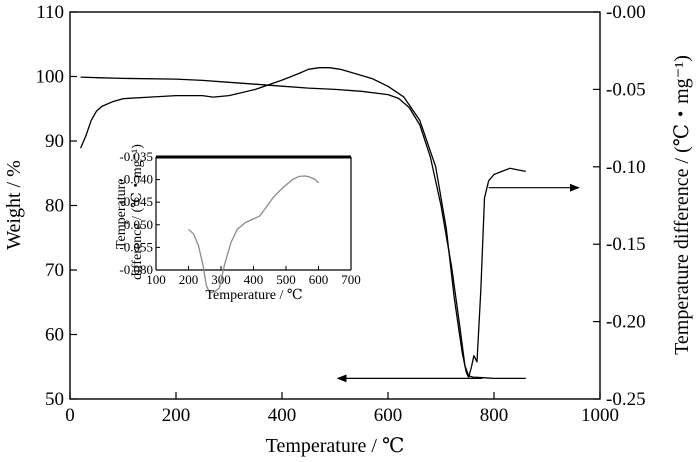 The height and width of the screenshot is (462, 700). Describe the element at coordinates (54, 270) in the screenshot. I see `left-y-tick-label: 70` at that location.